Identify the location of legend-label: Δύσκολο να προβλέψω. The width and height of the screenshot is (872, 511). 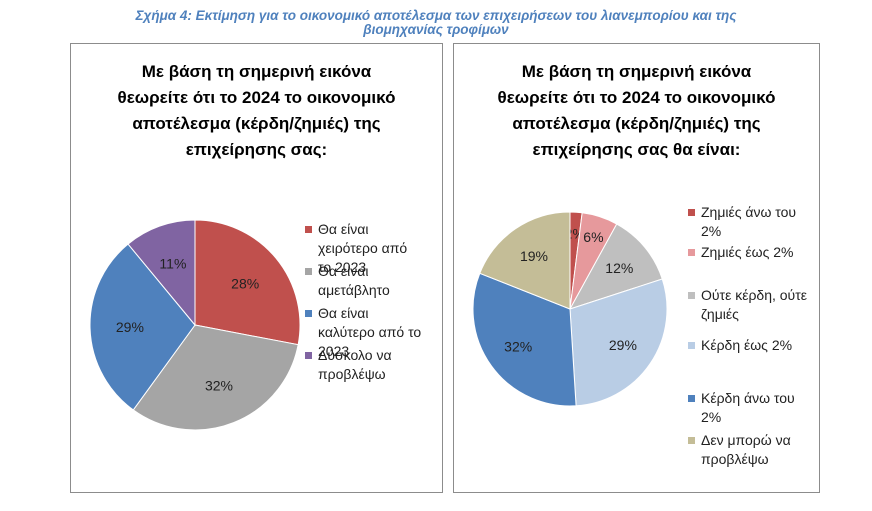
(355, 364).